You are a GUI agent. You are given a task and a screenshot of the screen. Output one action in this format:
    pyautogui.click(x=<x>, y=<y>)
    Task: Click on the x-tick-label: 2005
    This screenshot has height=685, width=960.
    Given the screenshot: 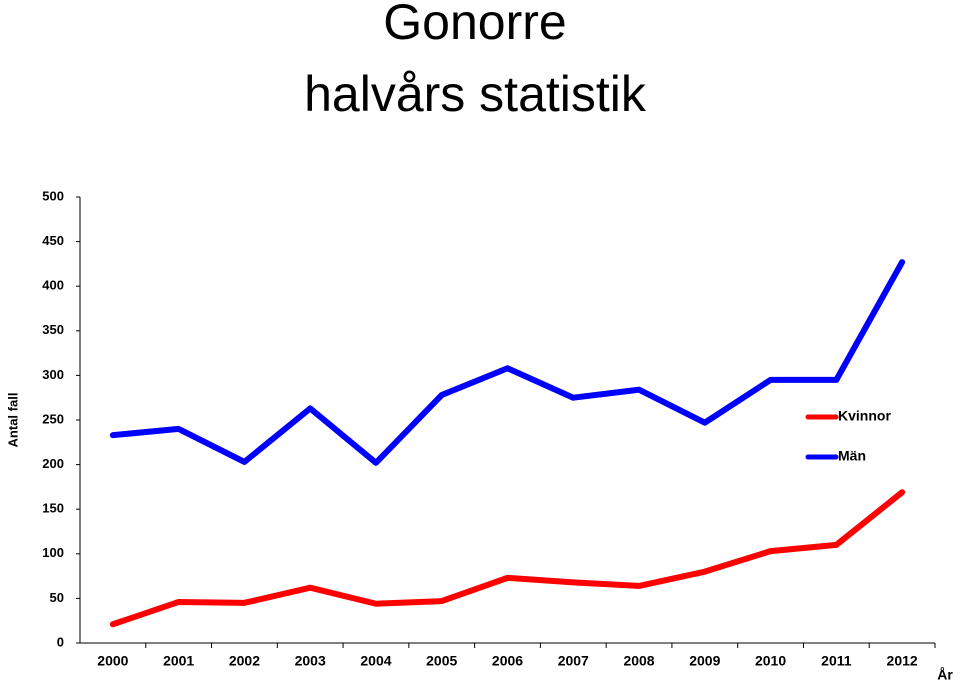 What is the action you would take?
    pyautogui.click(x=441, y=661)
    